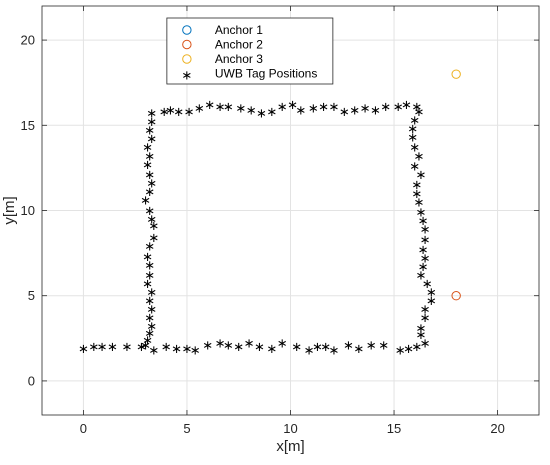 This screenshot has height=465, width=550. I want to click on y-tick-label: 5, so click(31, 295).